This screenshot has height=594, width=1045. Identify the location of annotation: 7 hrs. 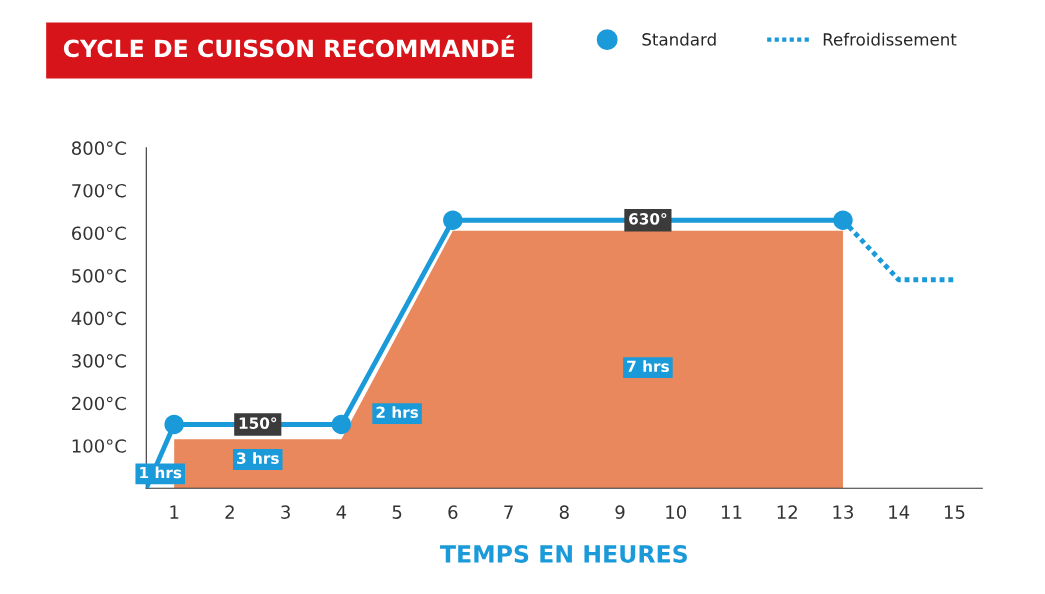
(648, 366).